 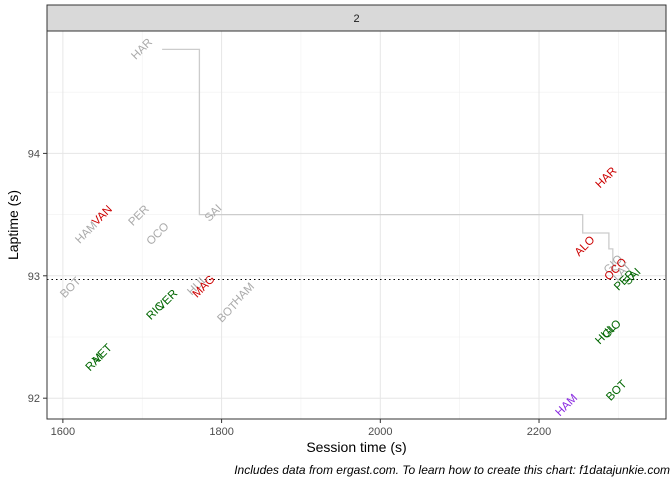 I want to click on x-tick-label: 1600, so click(x=63, y=432).